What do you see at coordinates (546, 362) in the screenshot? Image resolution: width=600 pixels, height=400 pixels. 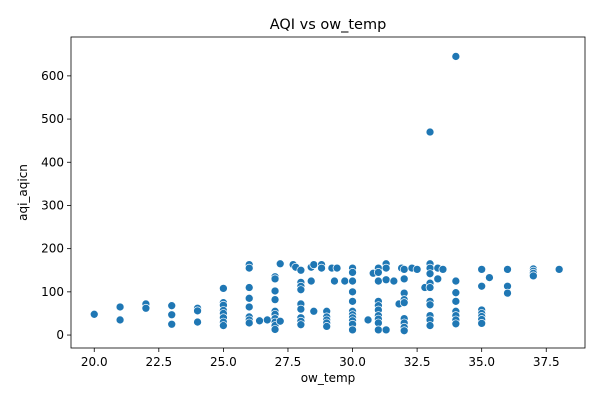 I see `x-tick-label: 37.5` at bounding box center [546, 362].